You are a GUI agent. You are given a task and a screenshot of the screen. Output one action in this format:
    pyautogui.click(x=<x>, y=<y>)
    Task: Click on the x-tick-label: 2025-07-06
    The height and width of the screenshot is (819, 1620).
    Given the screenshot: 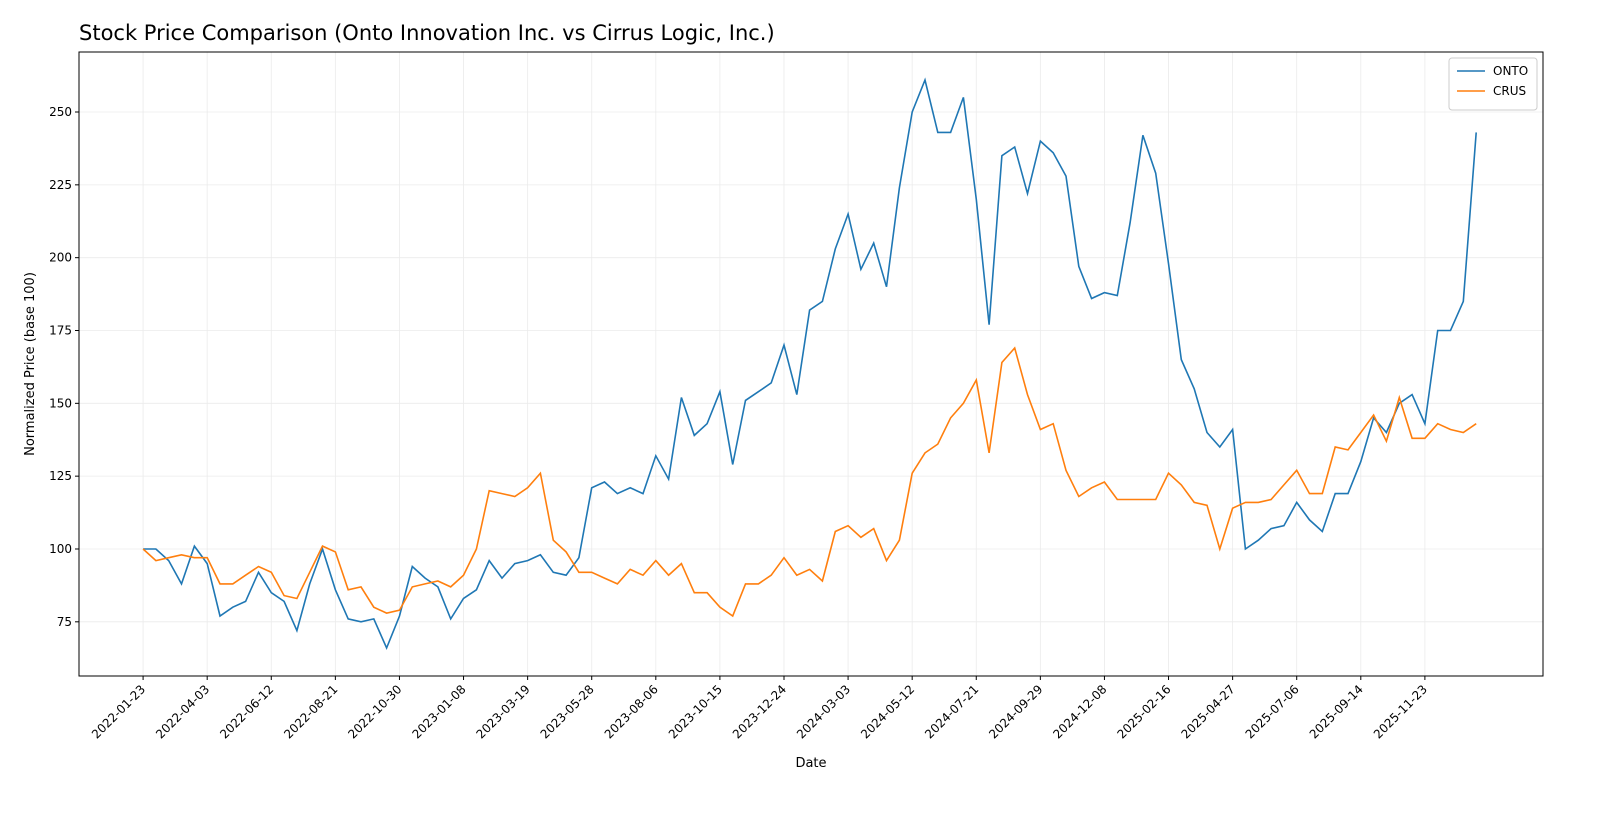 What is the action you would take?
    pyautogui.click(x=1272, y=711)
    